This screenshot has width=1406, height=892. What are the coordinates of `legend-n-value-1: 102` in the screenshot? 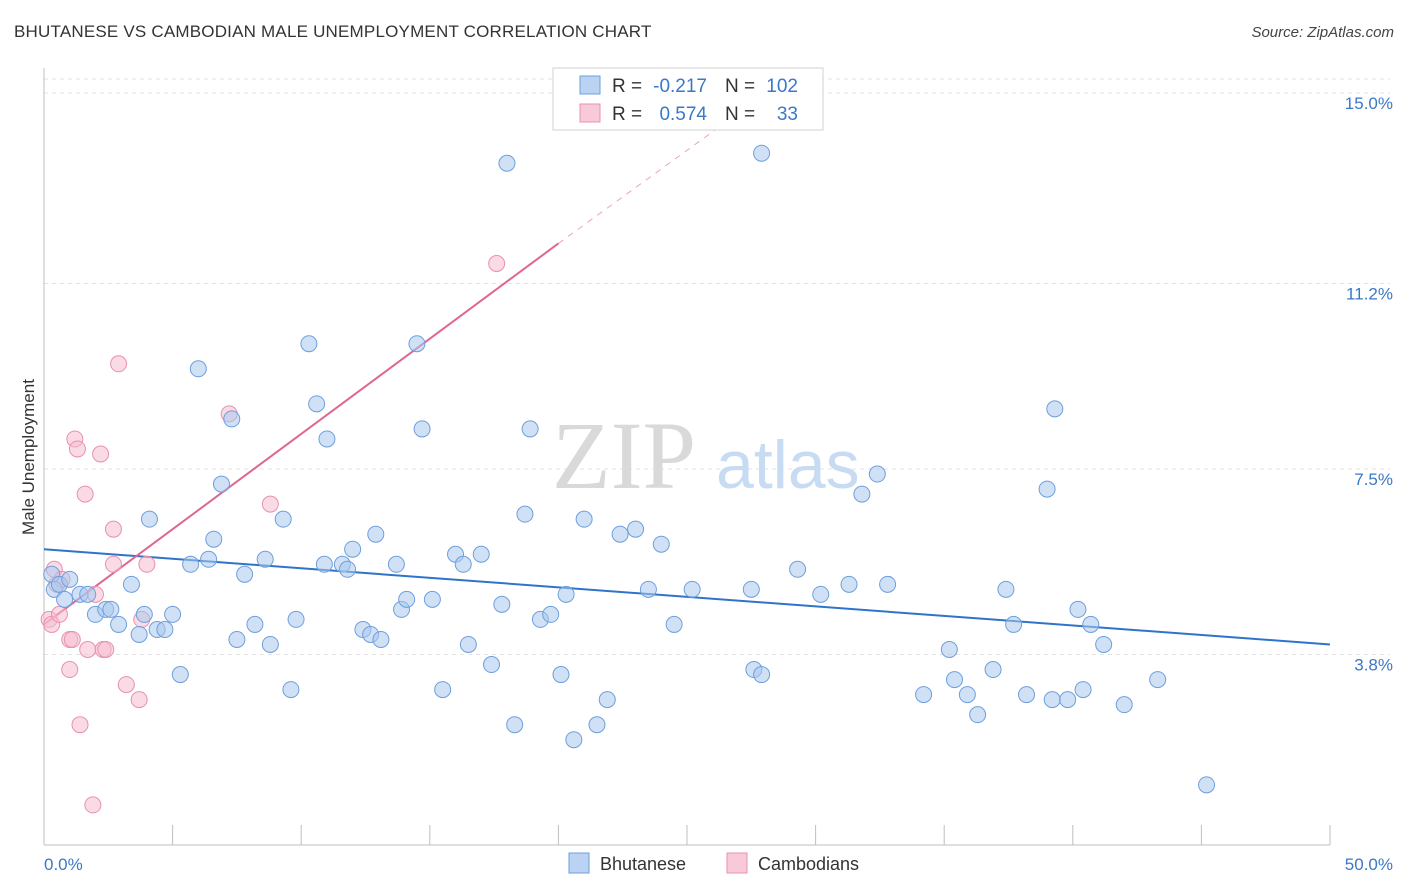 It's located at (782, 86).